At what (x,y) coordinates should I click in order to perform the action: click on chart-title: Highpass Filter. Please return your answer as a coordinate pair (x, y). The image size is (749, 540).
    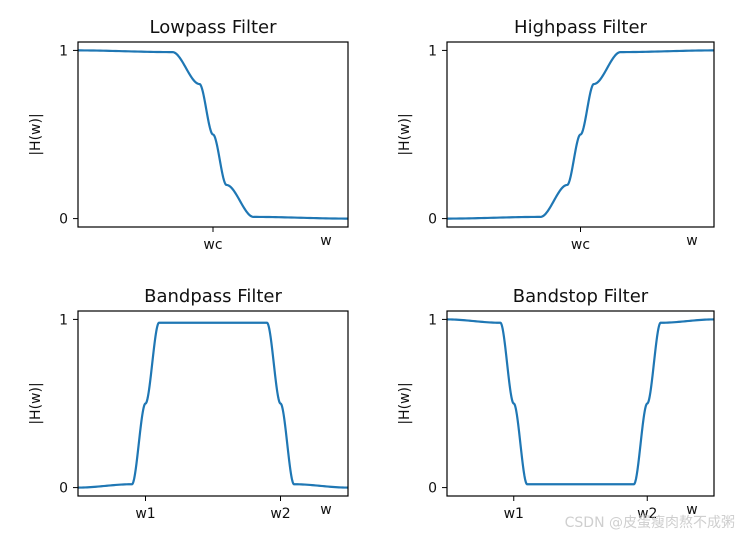
    Looking at the image, I should click on (580, 27).